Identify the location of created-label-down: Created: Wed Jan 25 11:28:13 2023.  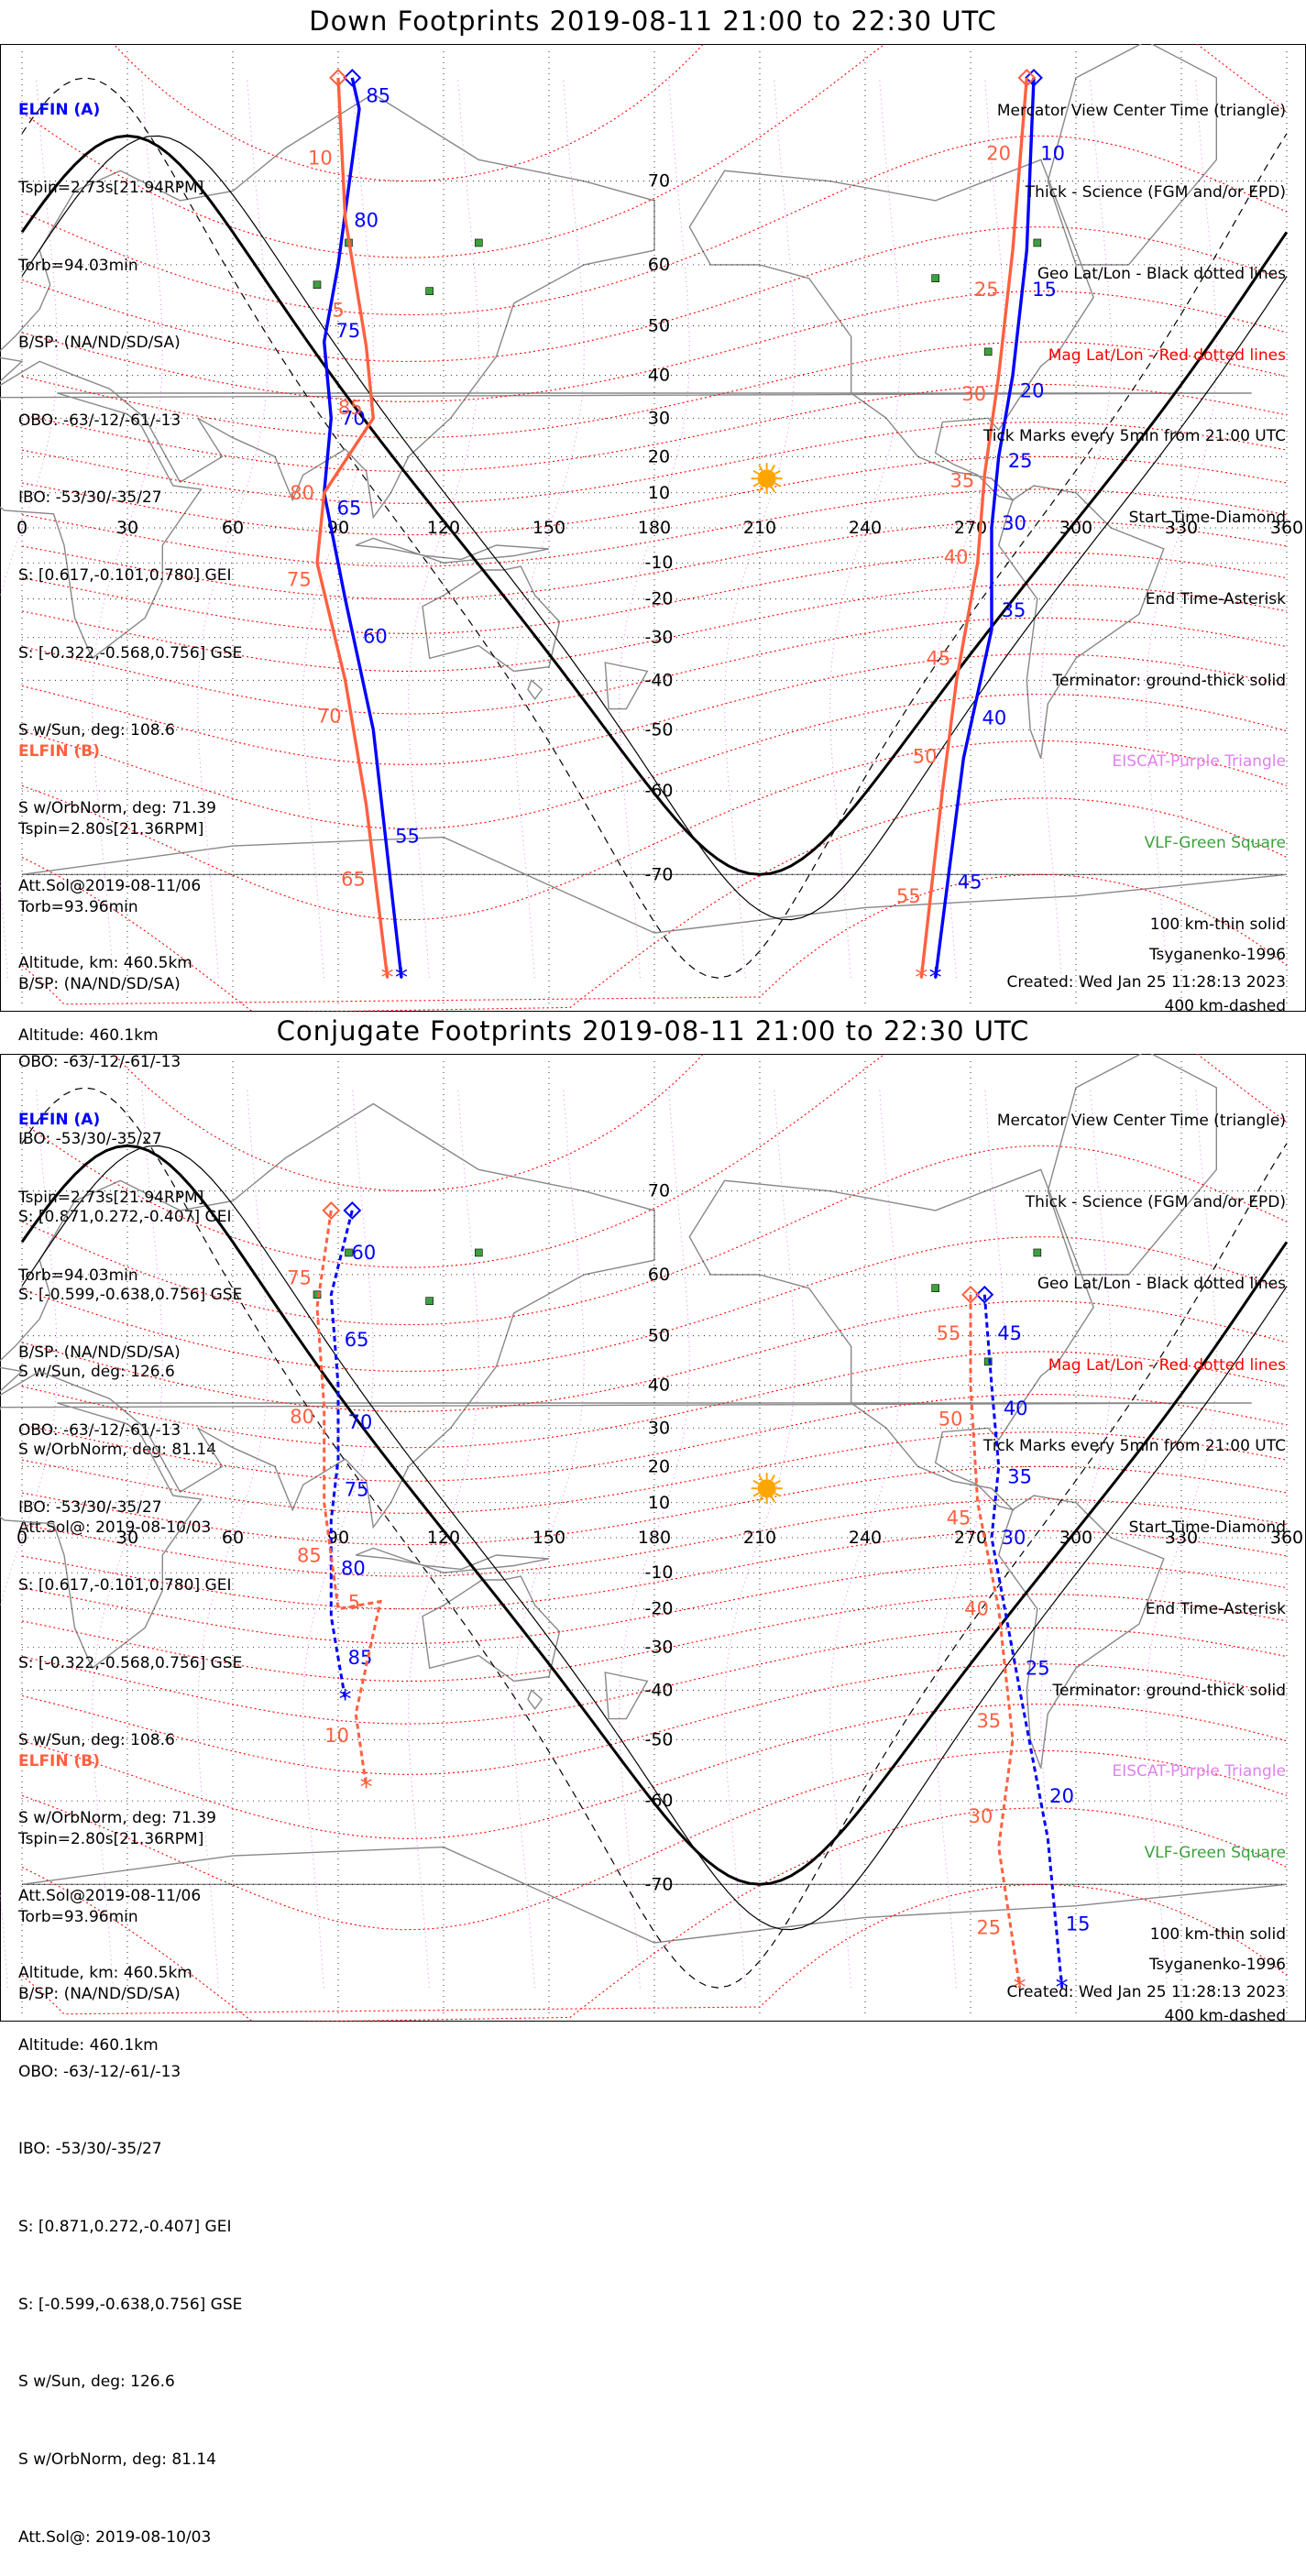
(1146, 983).